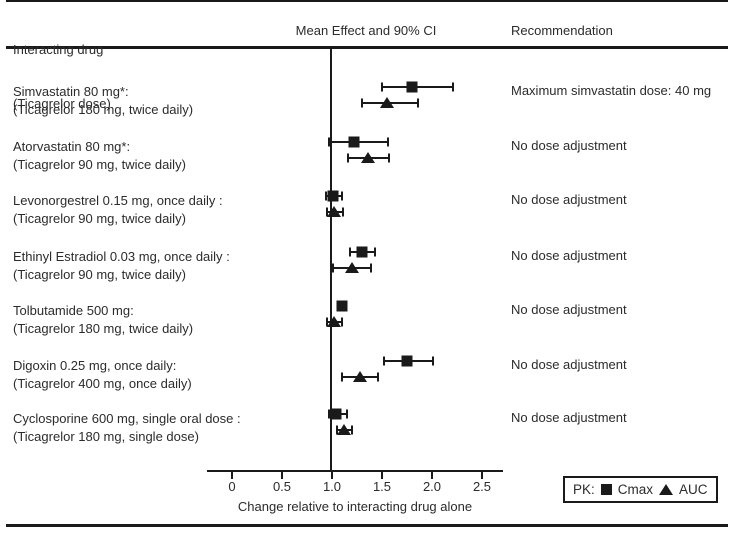 The width and height of the screenshot is (734, 537). What do you see at coordinates (118, 200) in the screenshot?
I see `drug-name-line: Levonorgestrel 0.15 mg, once daily :` at bounding box center [118, 200].